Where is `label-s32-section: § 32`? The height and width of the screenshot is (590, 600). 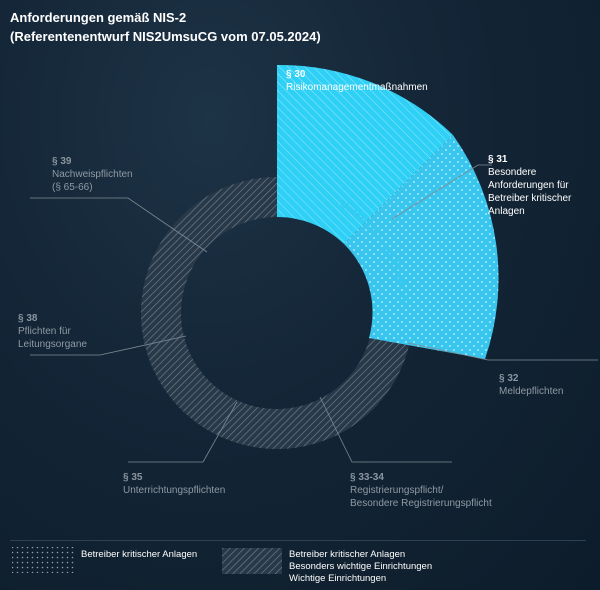
label-s32-section: § 32 is located at coordinates (509, 378).